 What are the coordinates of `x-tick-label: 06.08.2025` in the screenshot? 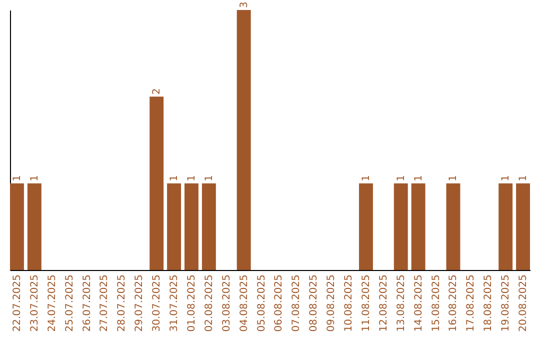 It's located at (279, 303).